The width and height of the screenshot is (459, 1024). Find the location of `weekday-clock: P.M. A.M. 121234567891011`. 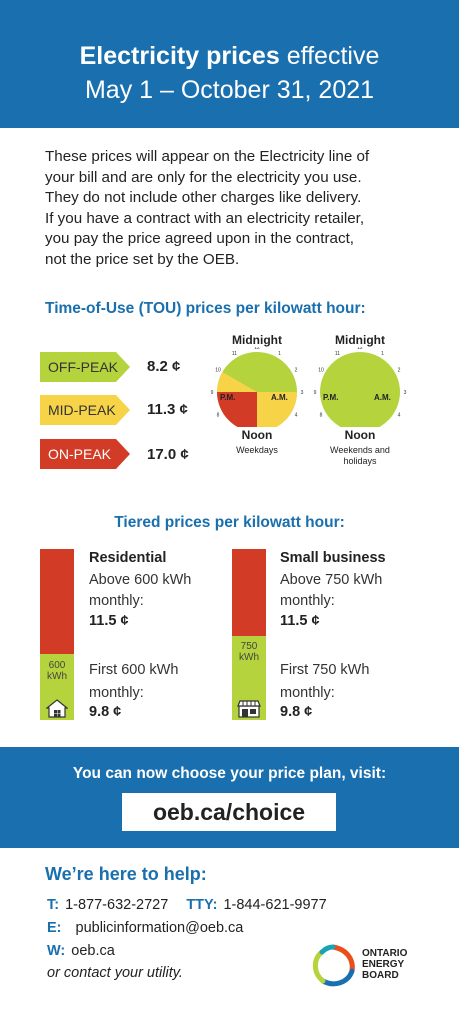

weekday-clock: P.M. A.M. 121234567891011 is located at coordinates (257, 387).